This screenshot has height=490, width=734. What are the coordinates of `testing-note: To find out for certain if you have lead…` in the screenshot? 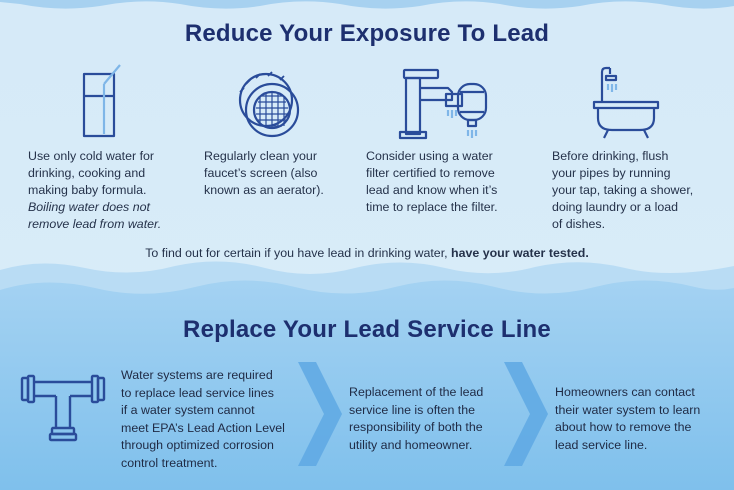 It's located at (367, 253).